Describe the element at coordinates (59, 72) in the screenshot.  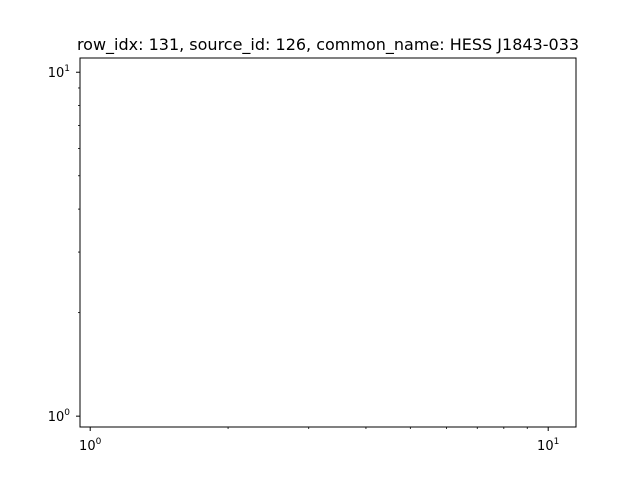
I see `y-tick-label: 10¹` at that location.